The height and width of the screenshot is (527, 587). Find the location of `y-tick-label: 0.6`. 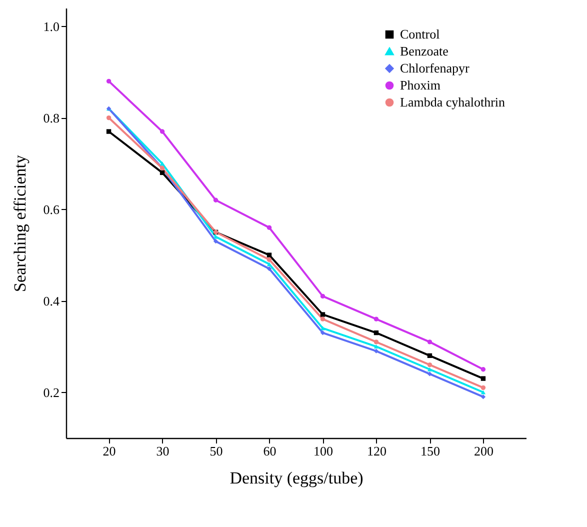

y-tick-label: 0.6 is located at coordinates (51, 209).